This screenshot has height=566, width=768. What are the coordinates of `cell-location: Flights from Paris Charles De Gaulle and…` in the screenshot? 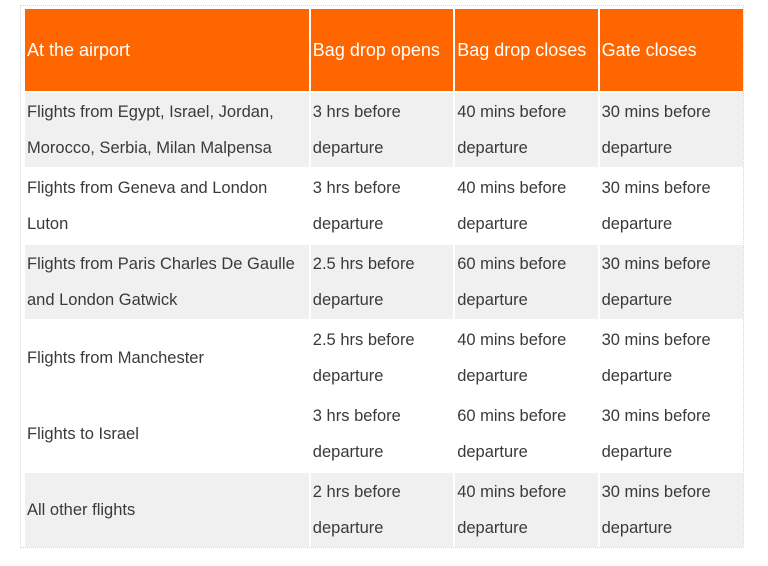 It's located at (167, 282).